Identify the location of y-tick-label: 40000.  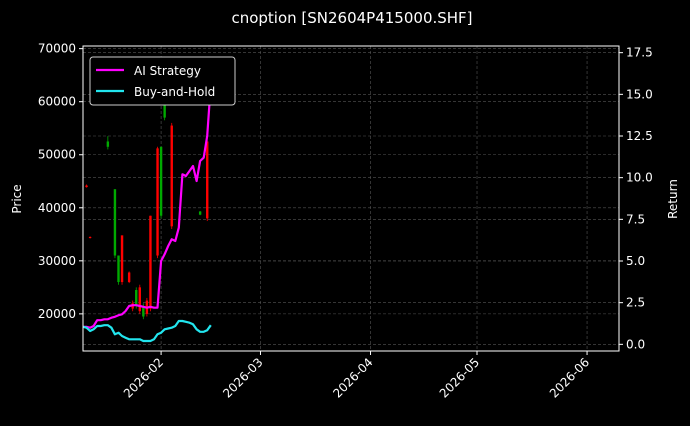
(57, 208).